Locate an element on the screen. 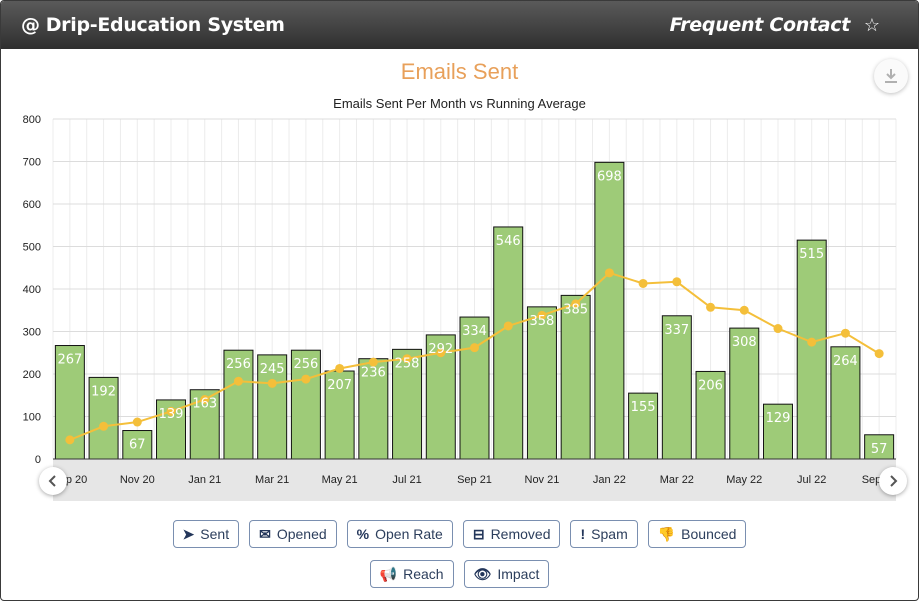 This screenshot has height=601, width=919. bar-value-label: 515 is located at coordinates (811, 254).